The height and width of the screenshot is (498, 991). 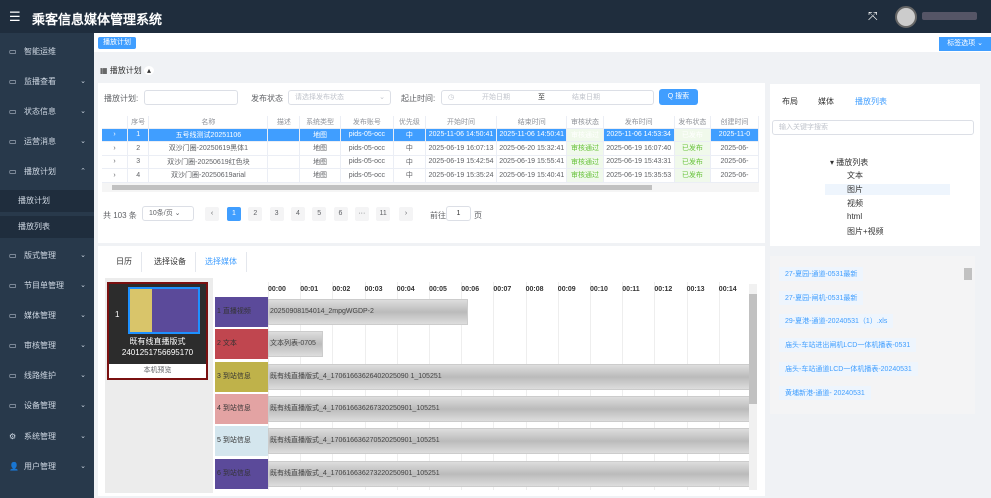 What do you see at coordinates (284, 175) in the screenshot?
I see `table-cell` at bounding box center [284, 175].